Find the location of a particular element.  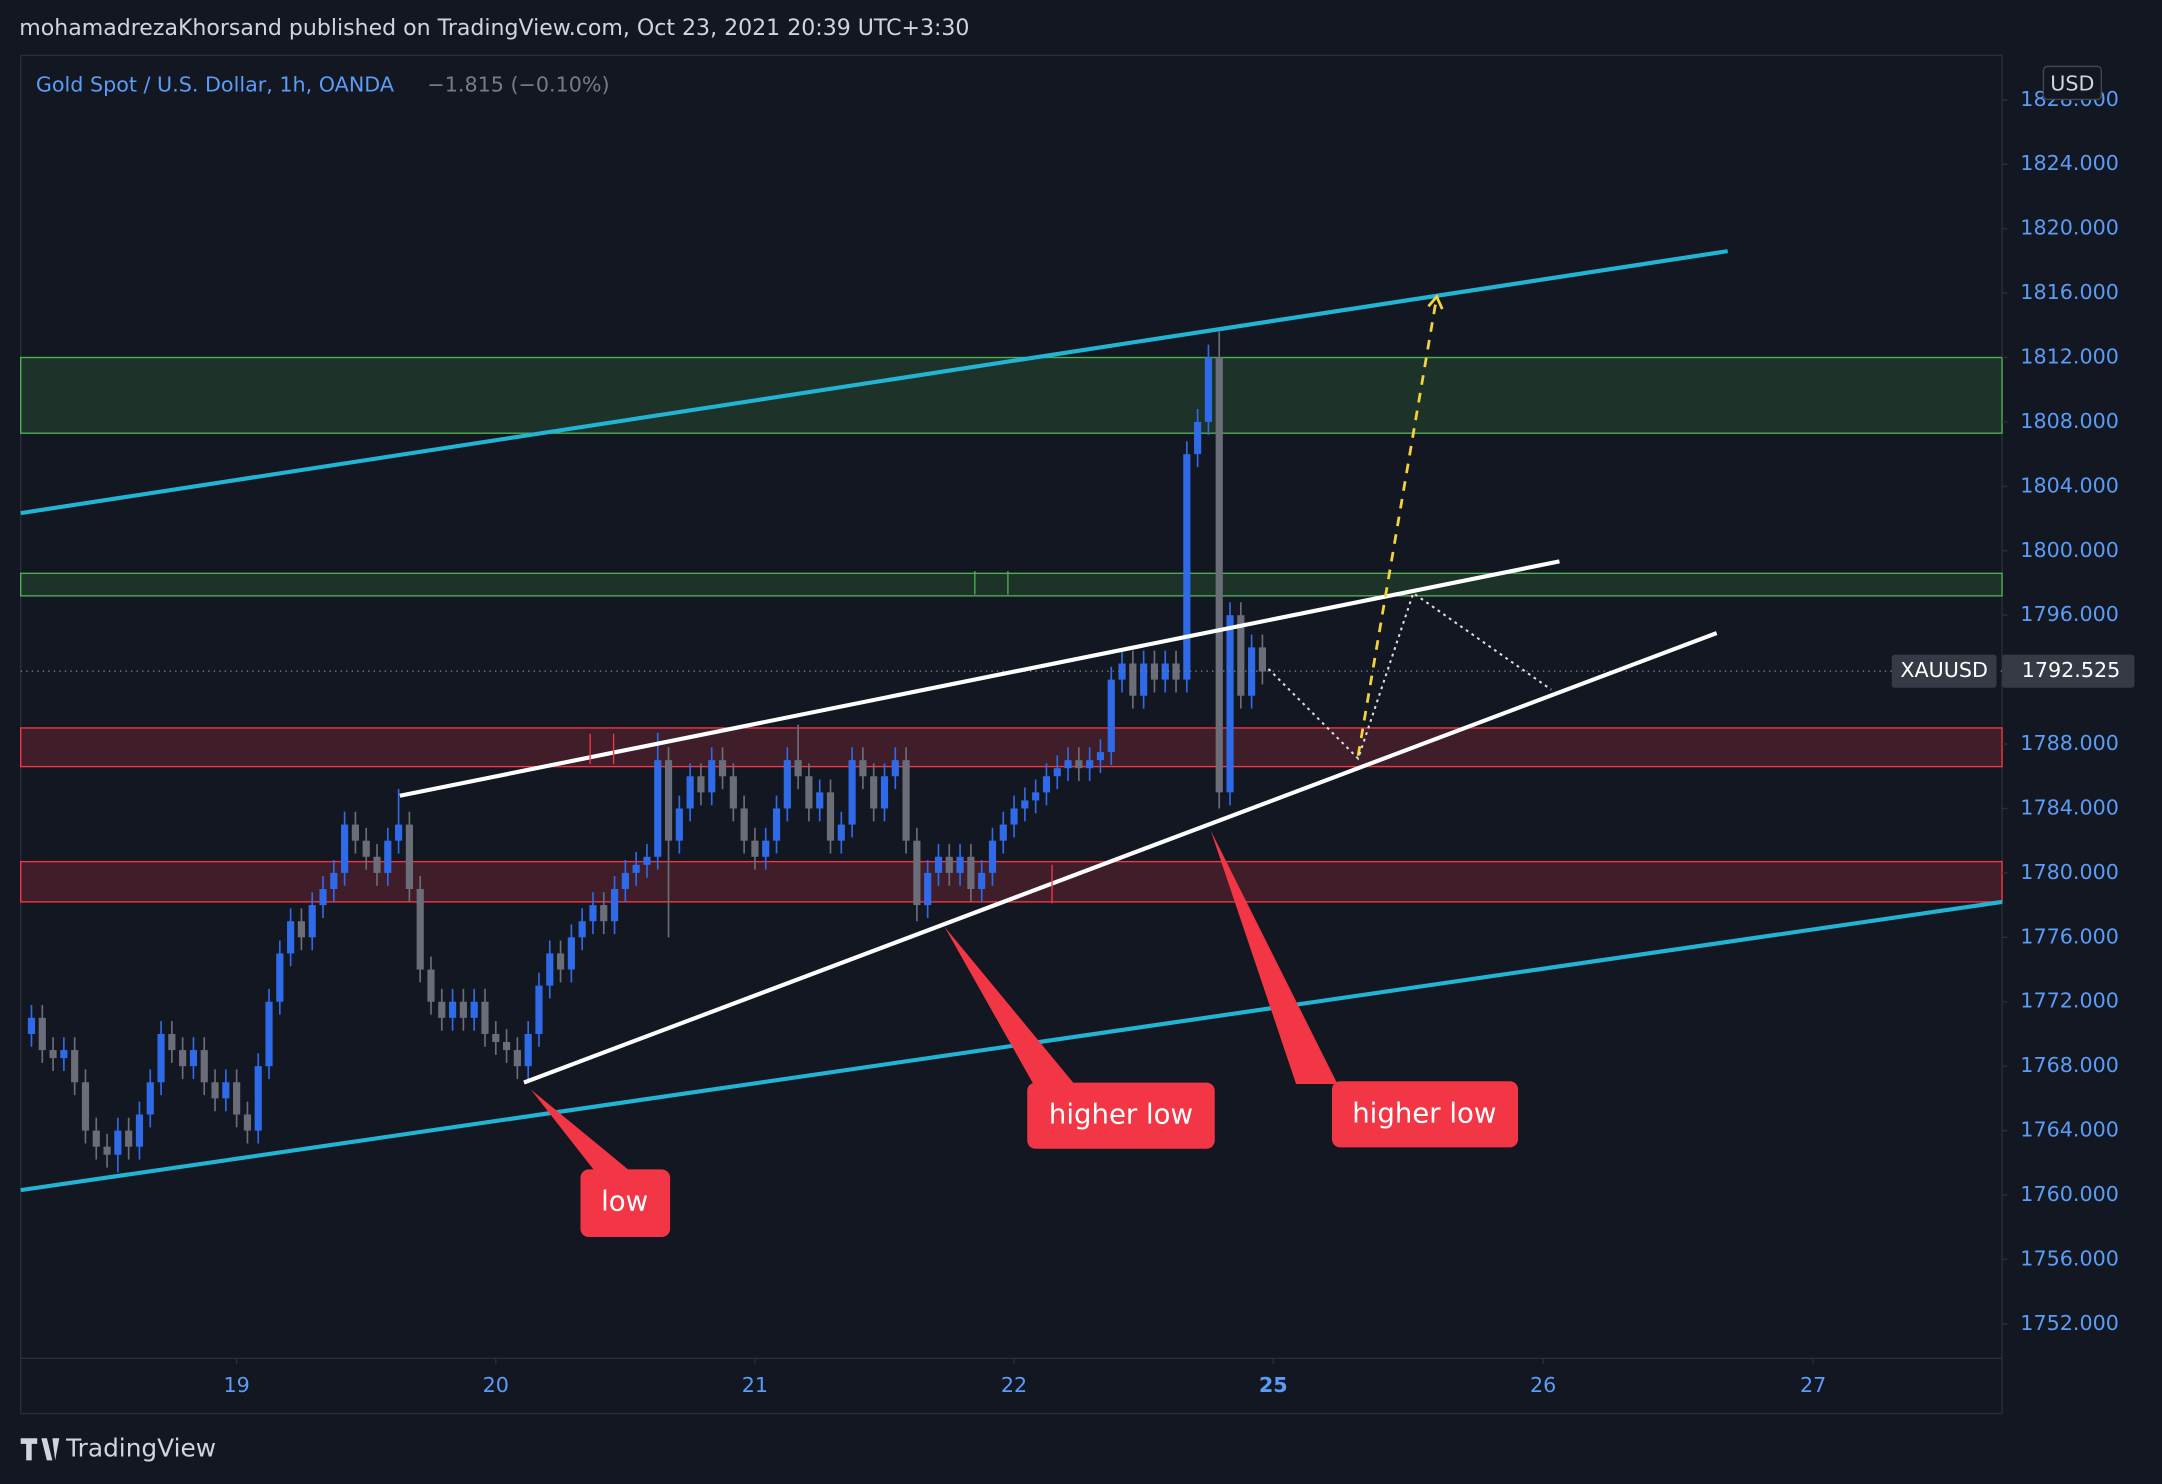

callout-text: low is located at coordinates (624, 1201).